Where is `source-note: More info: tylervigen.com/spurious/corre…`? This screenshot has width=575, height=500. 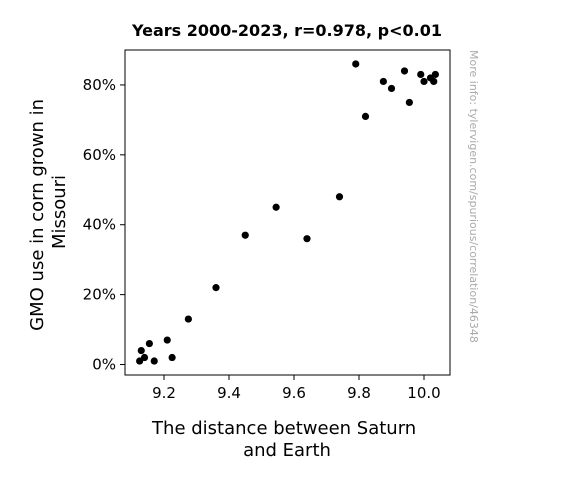 source-note: More info: tylervigen.com/spurious/corre… is located at coordinates (473, 196).